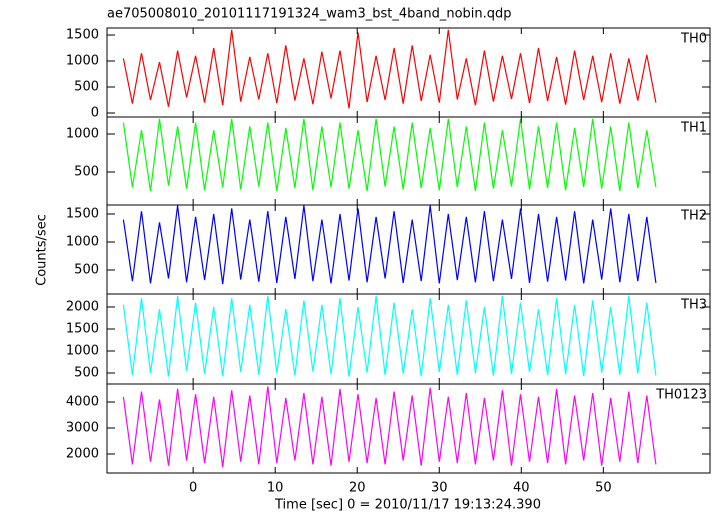  I want to click on x-tick-label: 10, so click(275, 488).